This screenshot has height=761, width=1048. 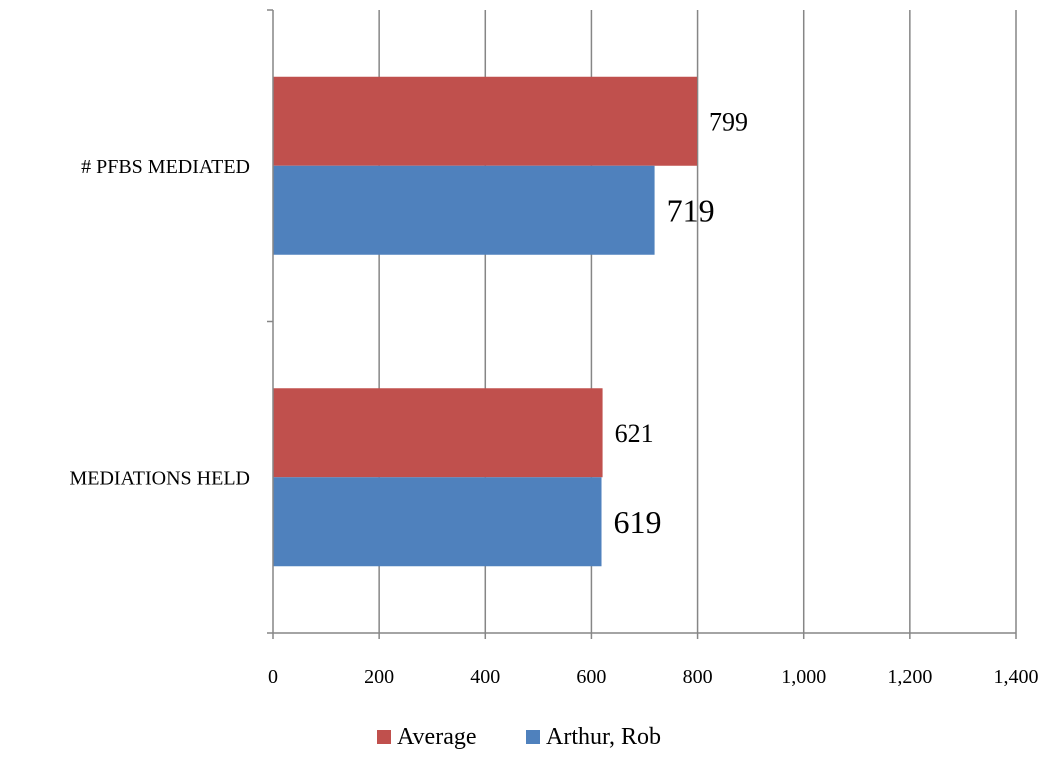 I want to click on x-tick-label-6: 1,200, so click(x=909, y=677).